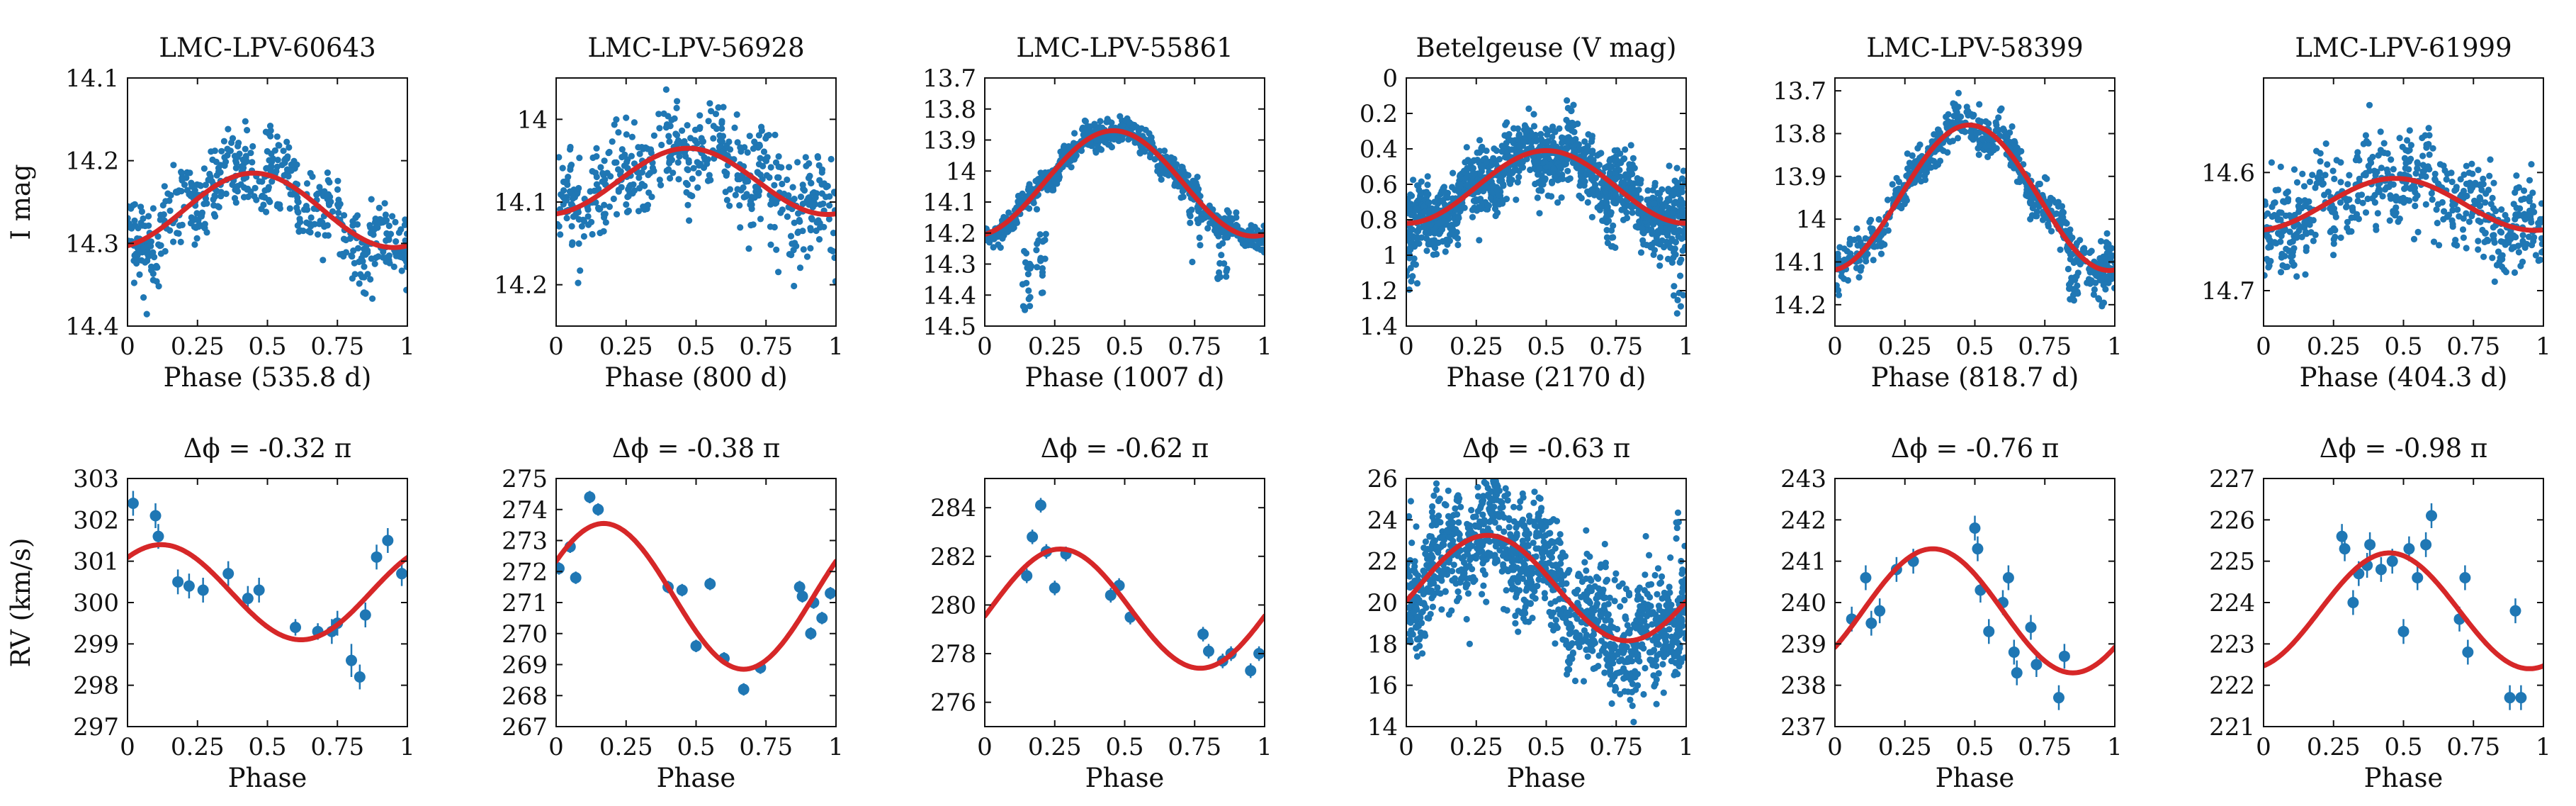 This screenshot has height=806, width=2576. What do you see at coordinates (949, 295) in the screenshot?
I see `y-tick-label: 14.4` at bounding box center [949, 295].